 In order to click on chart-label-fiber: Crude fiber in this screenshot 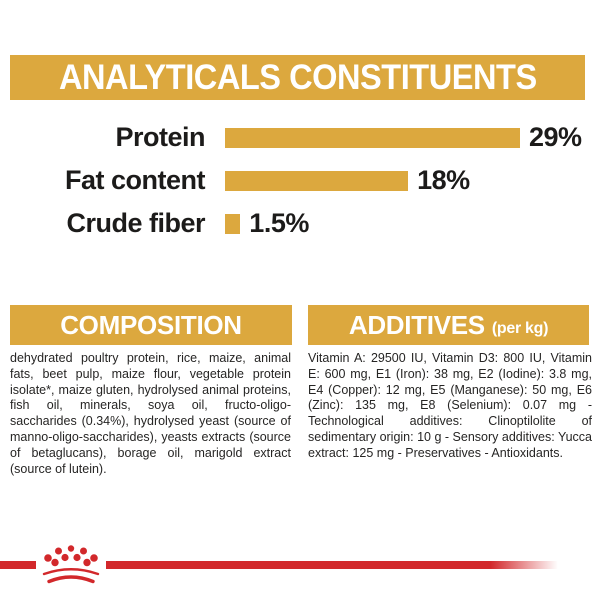, I will do `click(135, 223)`.